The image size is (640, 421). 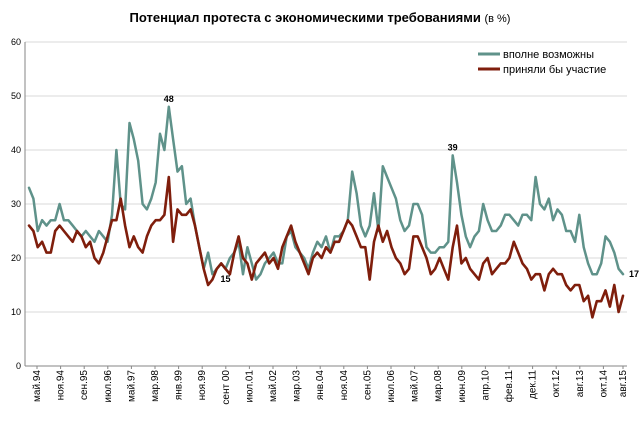 I want to click on x-tick-label: июл.06, so click(x=391, y=386).